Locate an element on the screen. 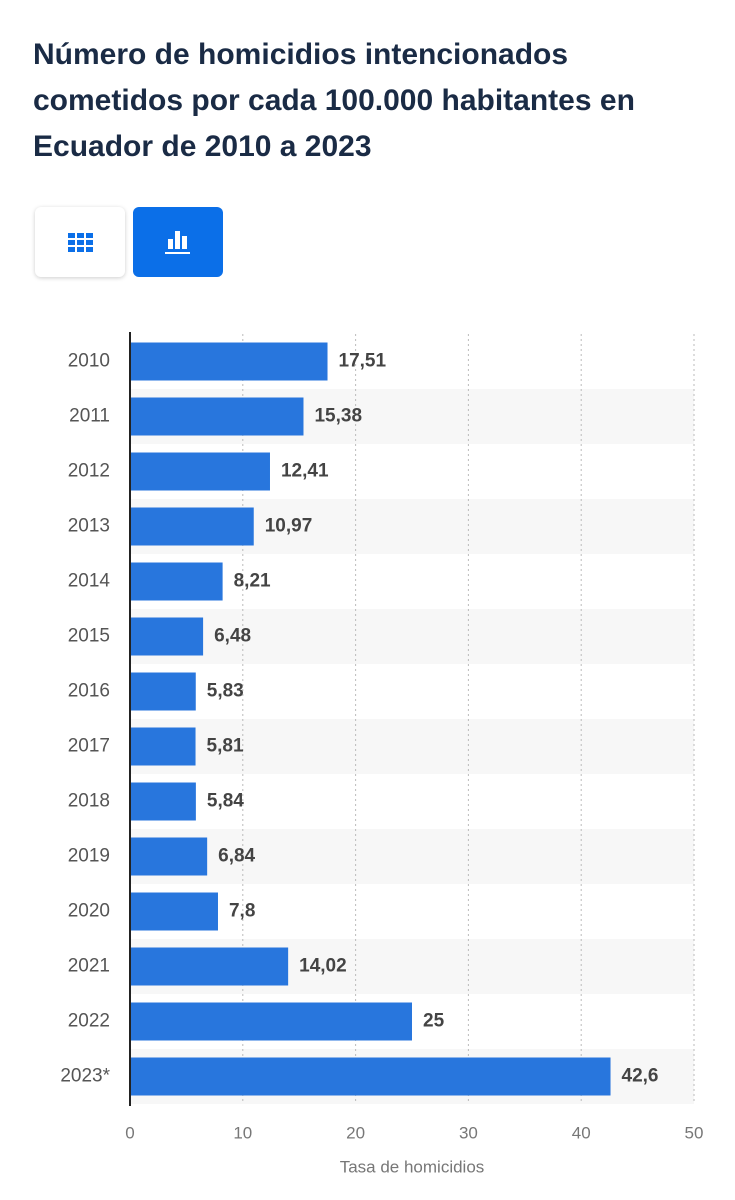 The image size is (735, 1200). chart-icon is located at coordinates (177, 242).